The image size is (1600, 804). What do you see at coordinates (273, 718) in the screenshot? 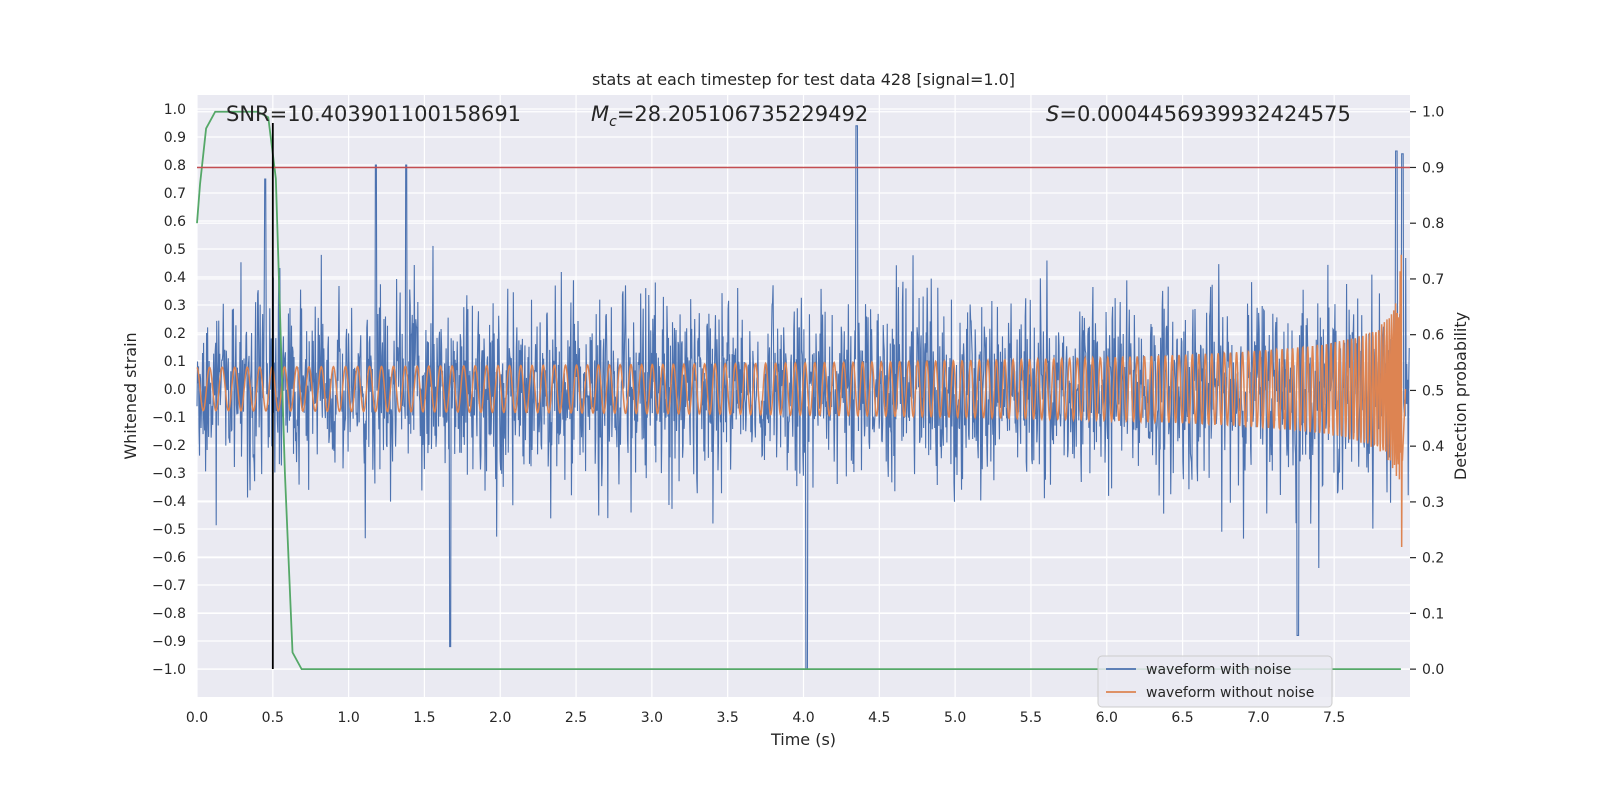
I see `x-tick-label: 0.5` at bounding box center [273, 718].